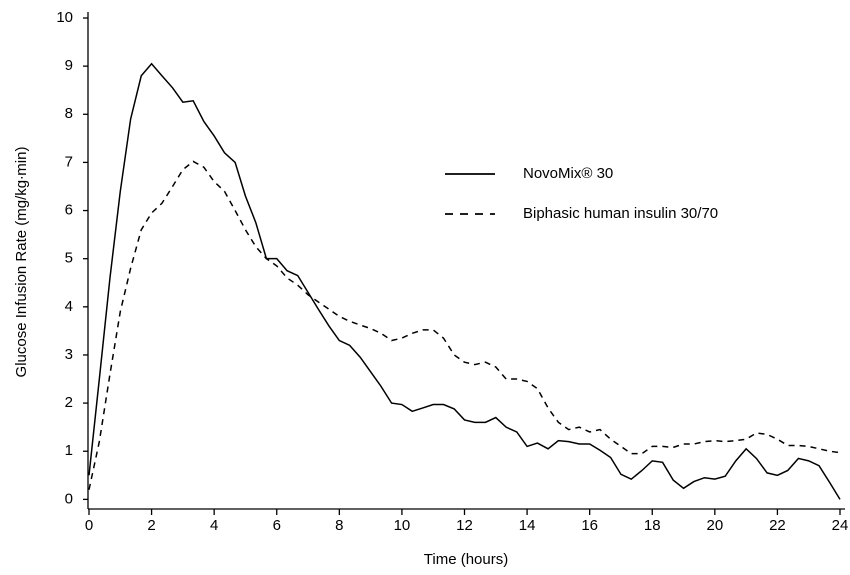 The width and height of the screenshot is (850, 575). Describe the element at coordinates (69, 65) in the screenshot. I see `y-tick-label: 9` at that location.